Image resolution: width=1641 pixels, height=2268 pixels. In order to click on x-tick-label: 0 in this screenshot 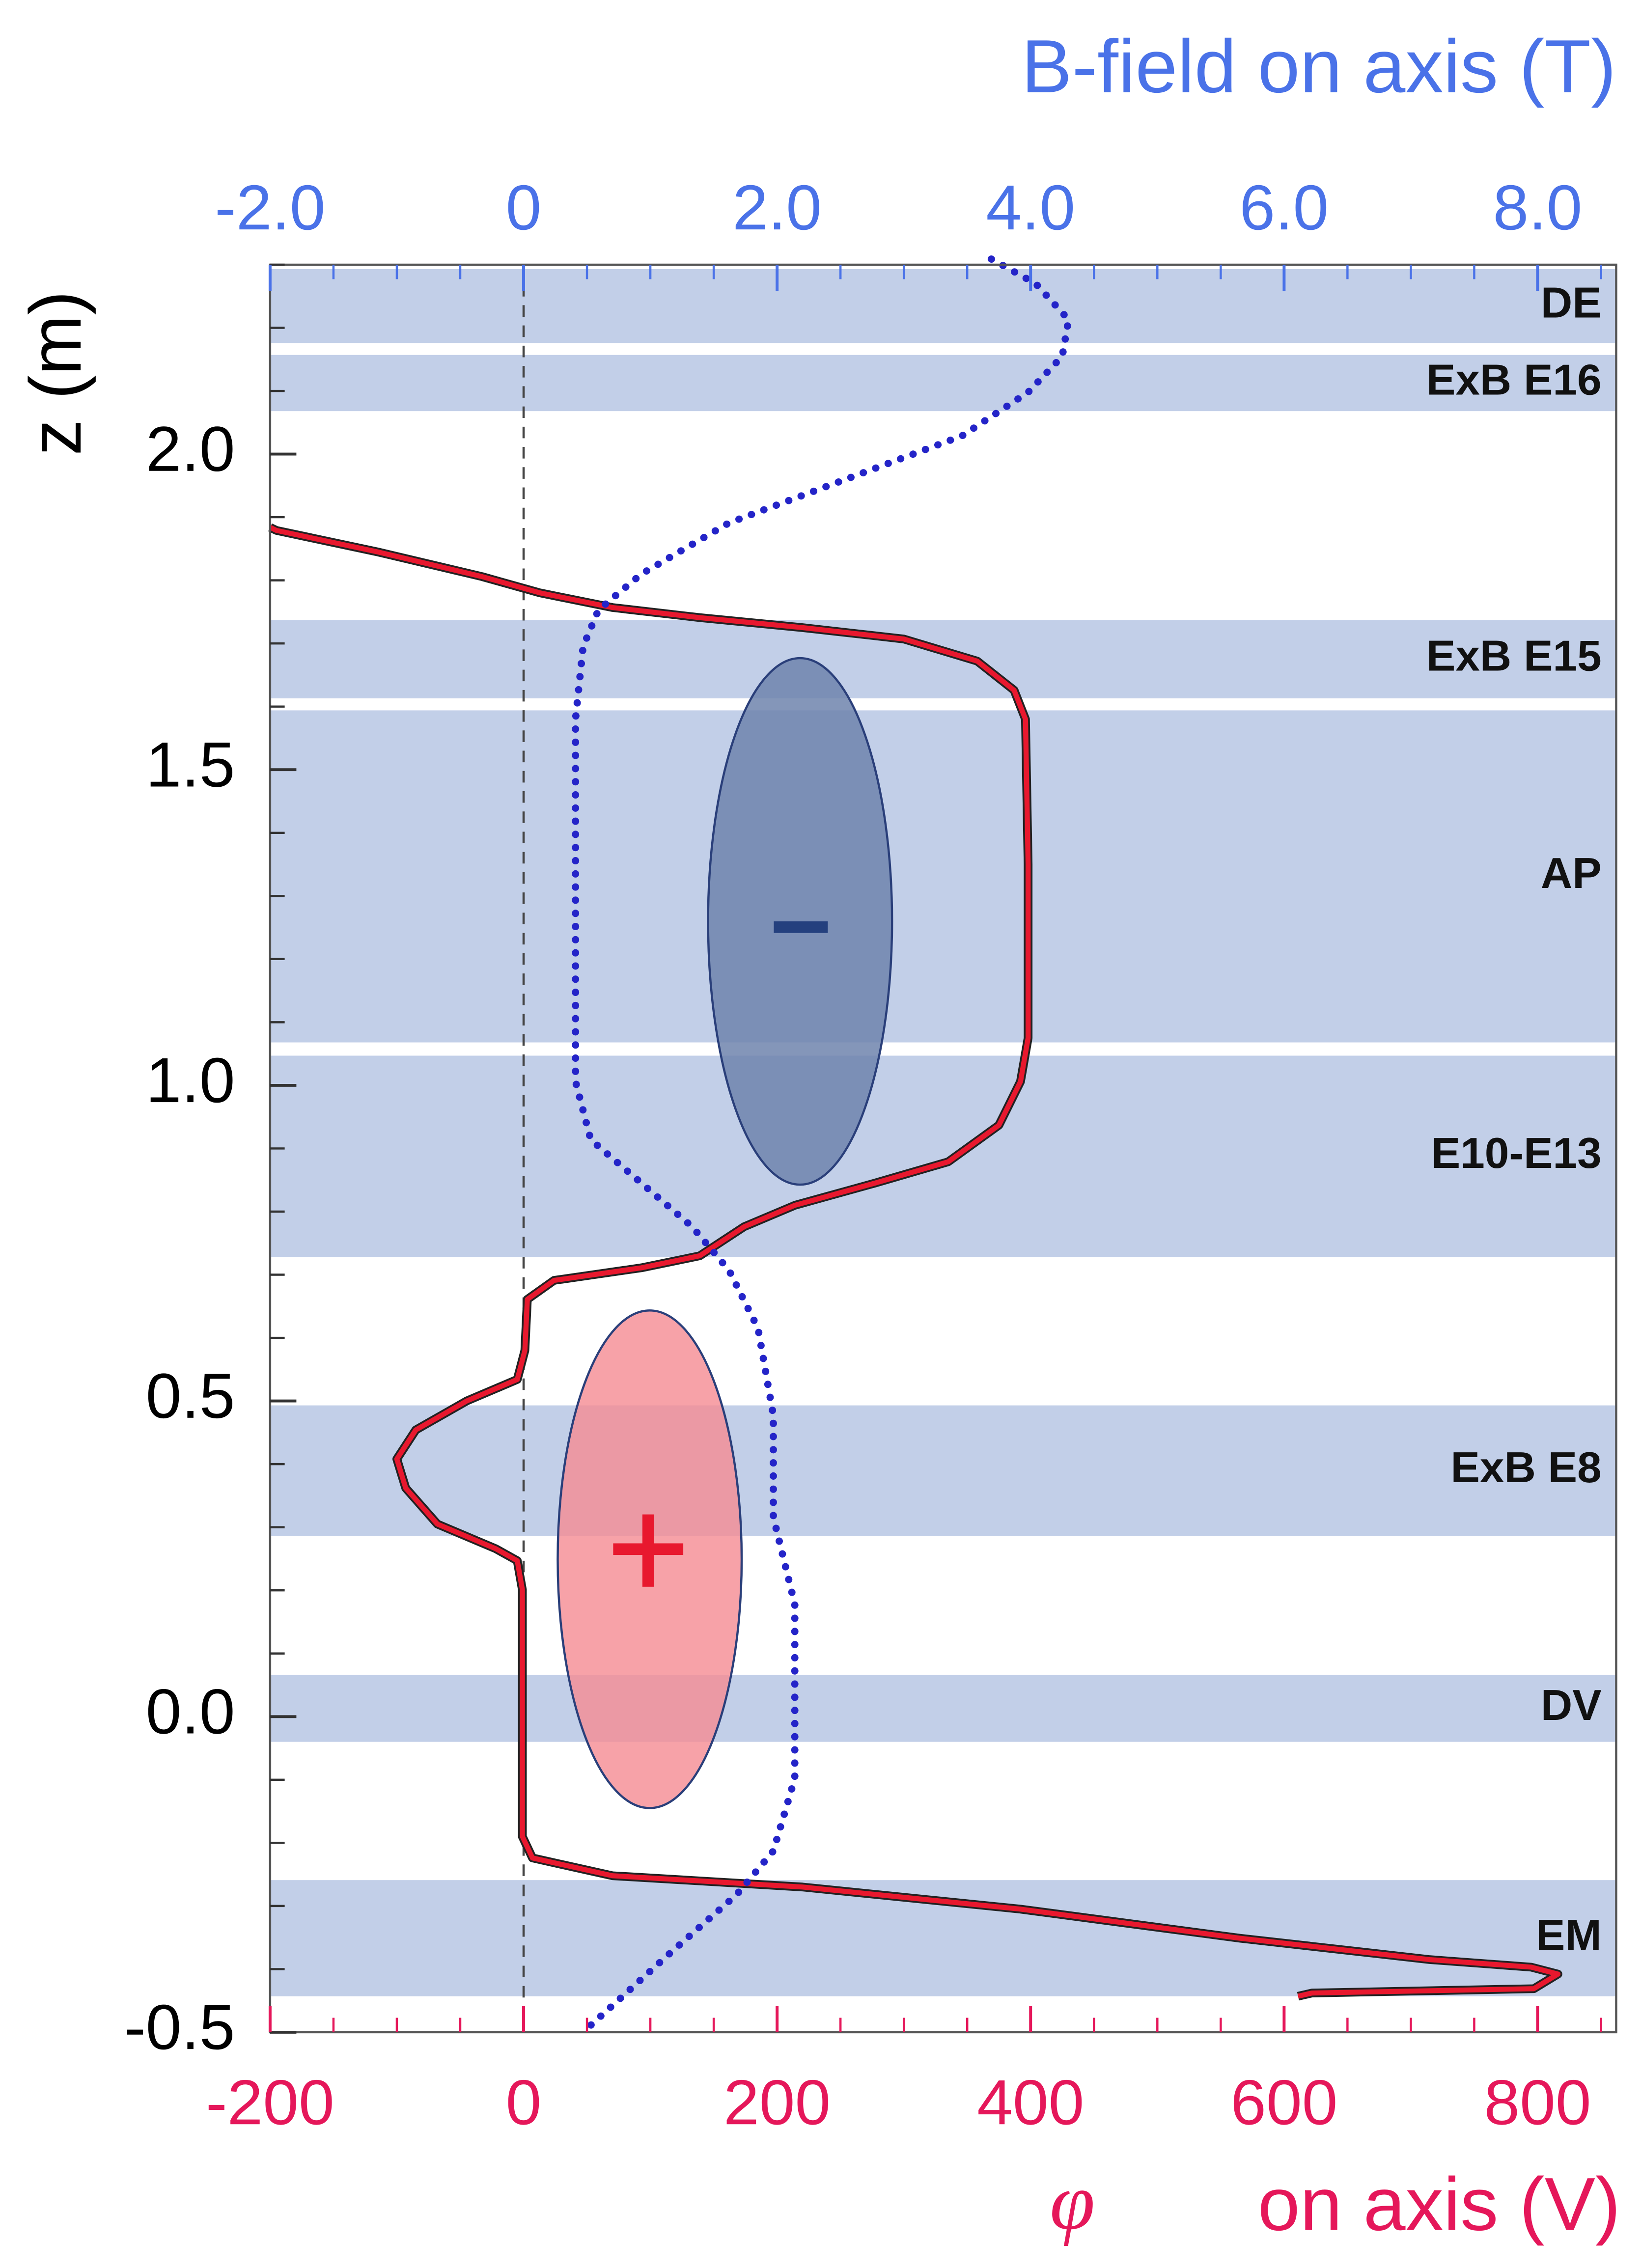, I will do `click(524, 2102)`.